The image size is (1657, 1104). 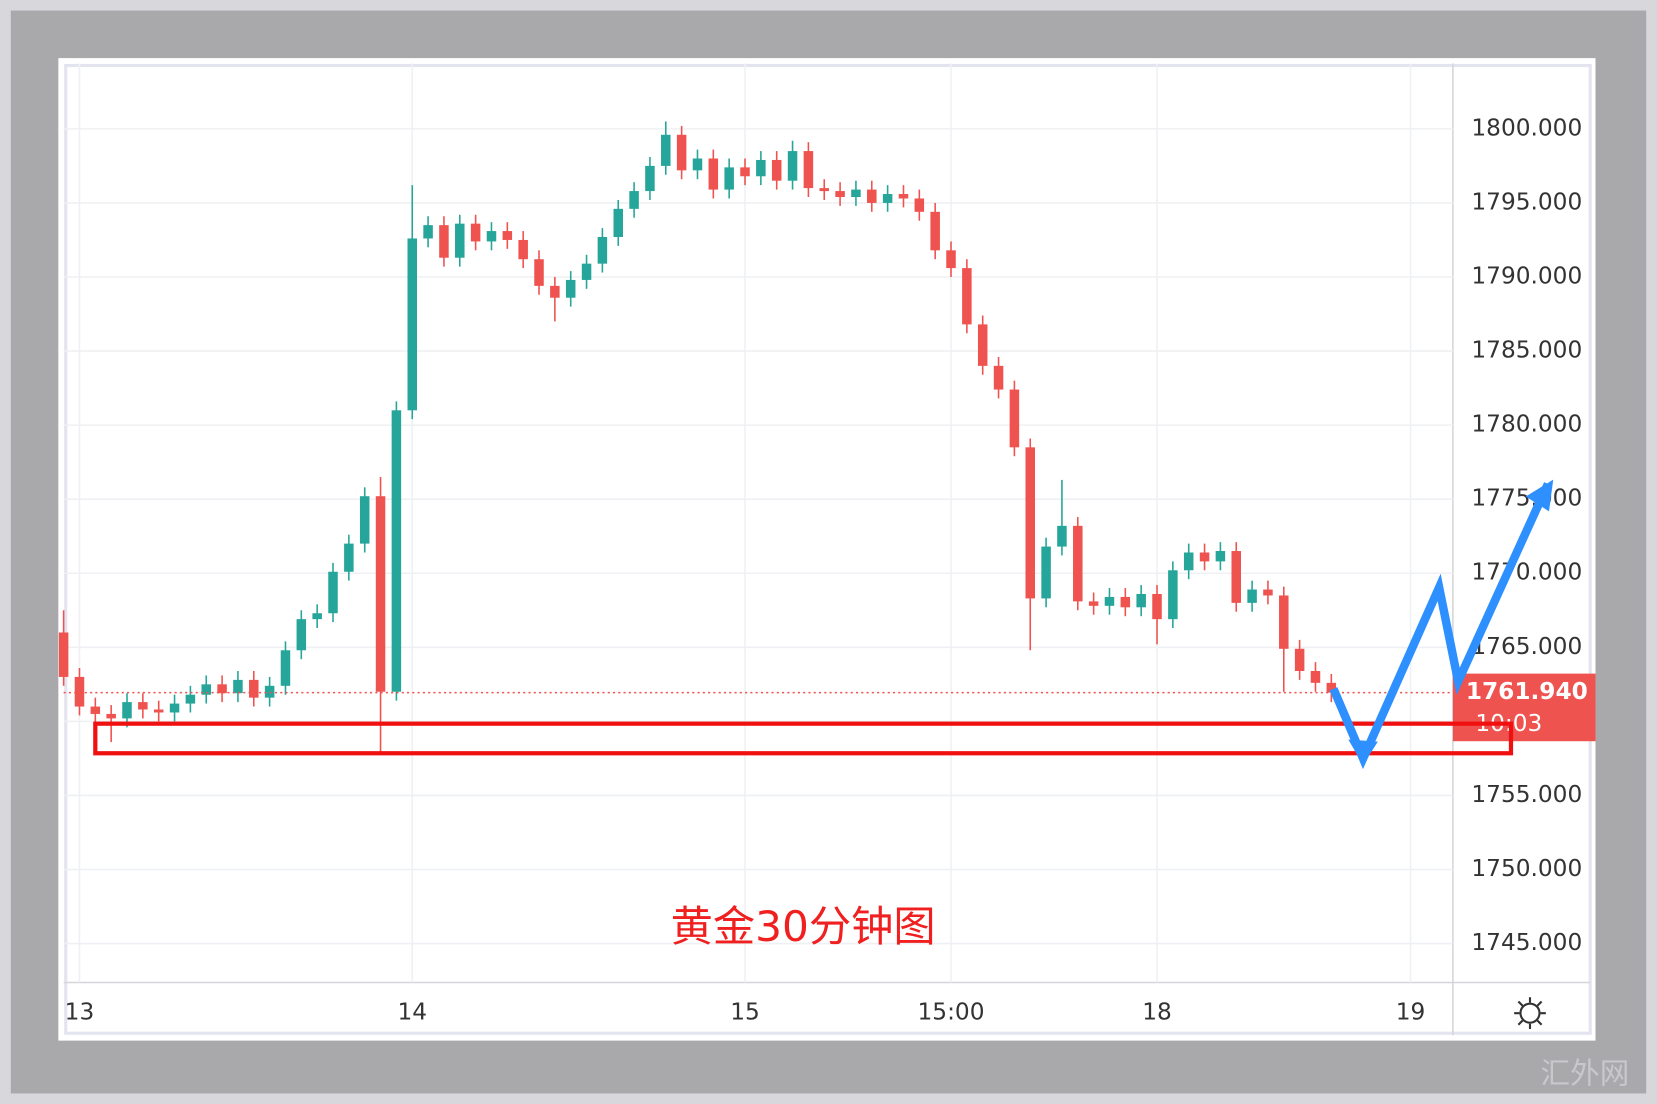 I want to click on y-tick-label: 1790.000, so click(x=1526, y=275).